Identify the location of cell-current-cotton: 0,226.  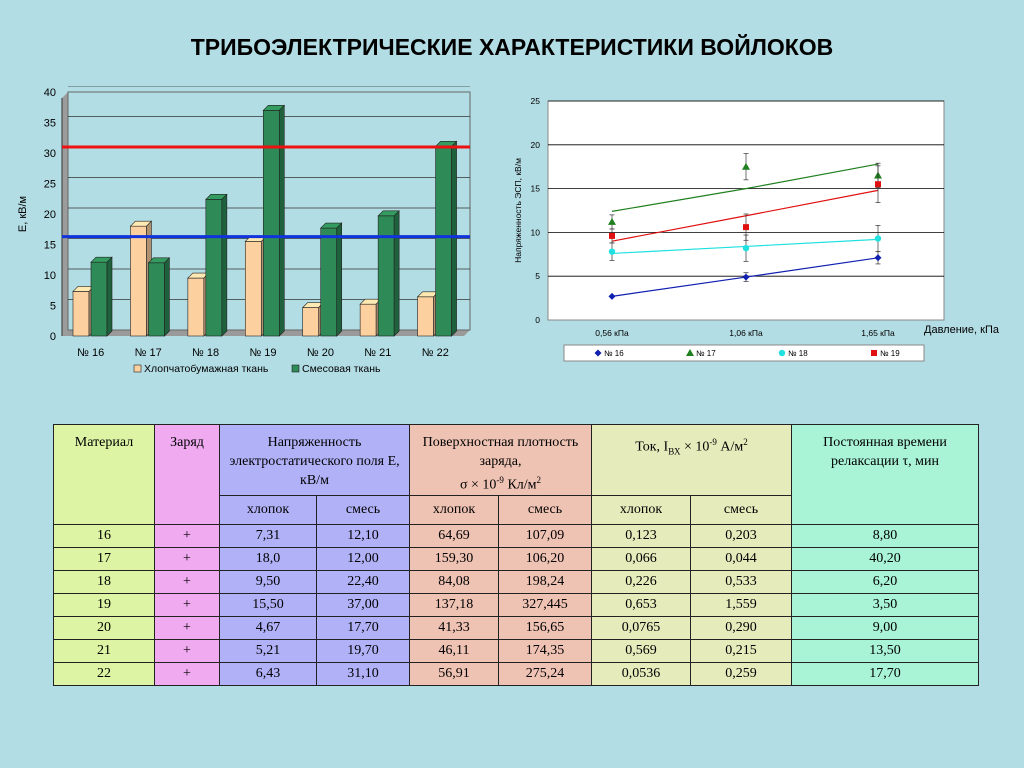
(641, 582).